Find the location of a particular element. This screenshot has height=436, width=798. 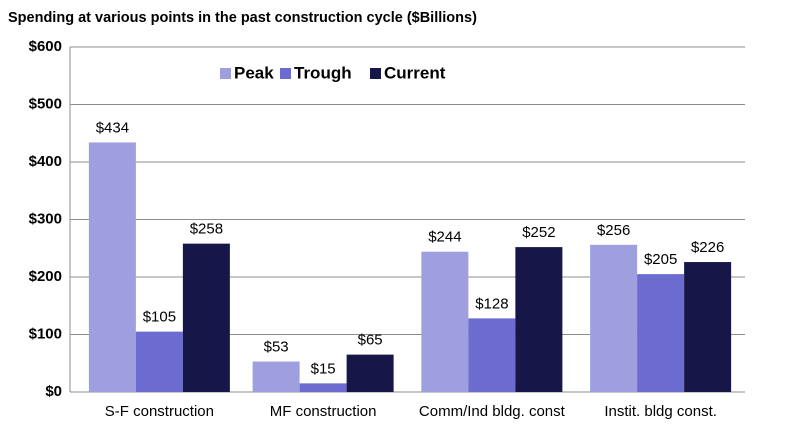

value-label: $105 is located at coordinates (159, 317).